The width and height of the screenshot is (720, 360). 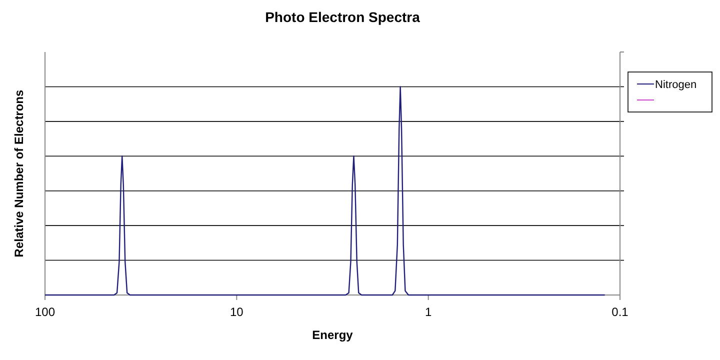 I want to click on x-axis-title: Energy, so click(x=333, y=335).